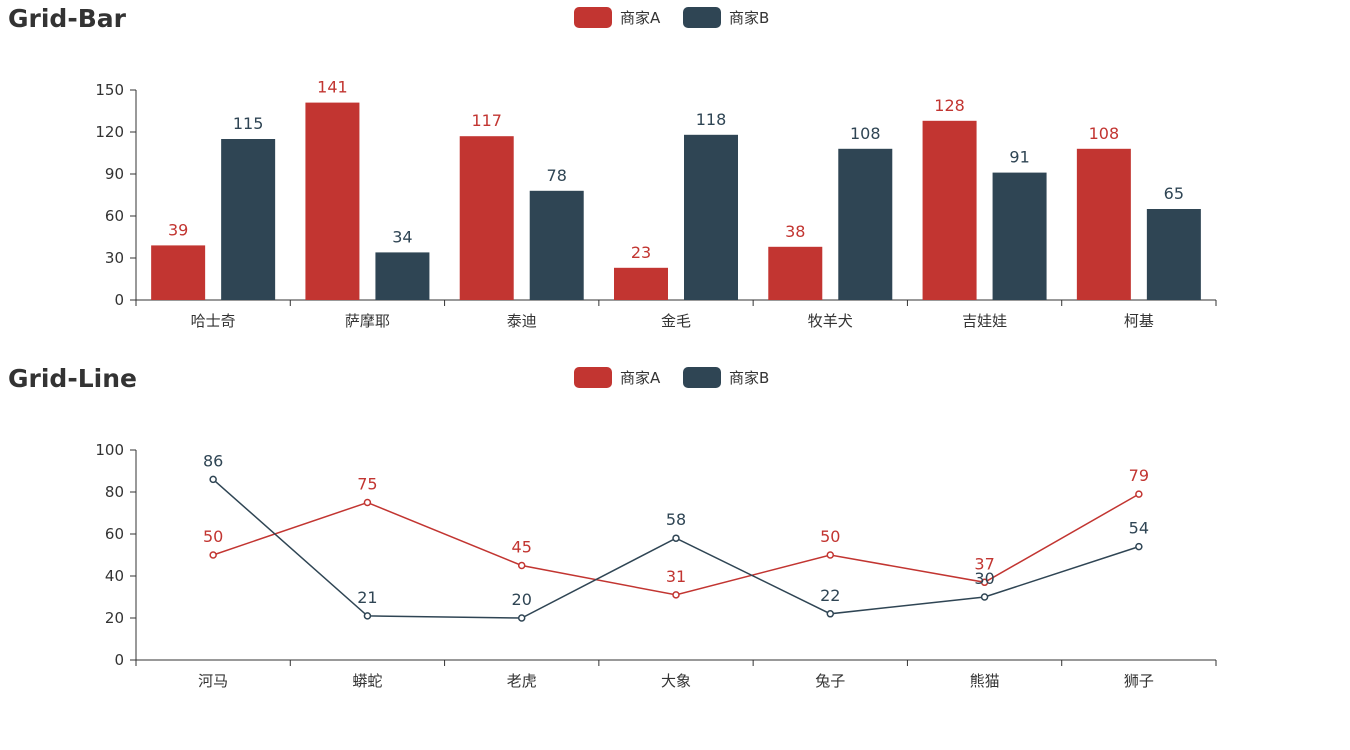  I want to click on bar-legend-label-a: 商家A, so click(640, 18).